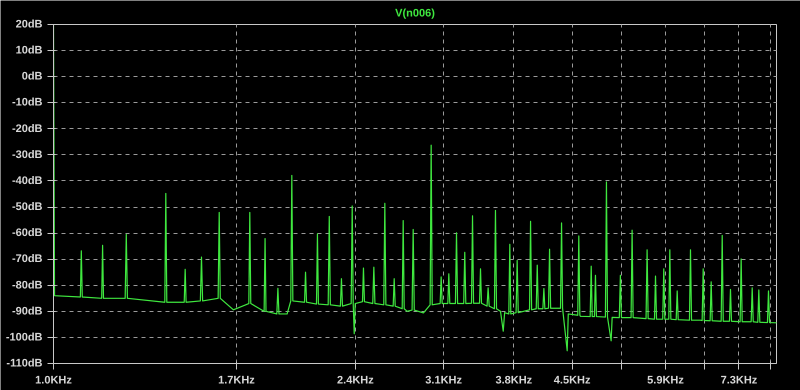 The image size is (800, 390). I want to click on y-tick-label: -30dB, so click(27, 154).